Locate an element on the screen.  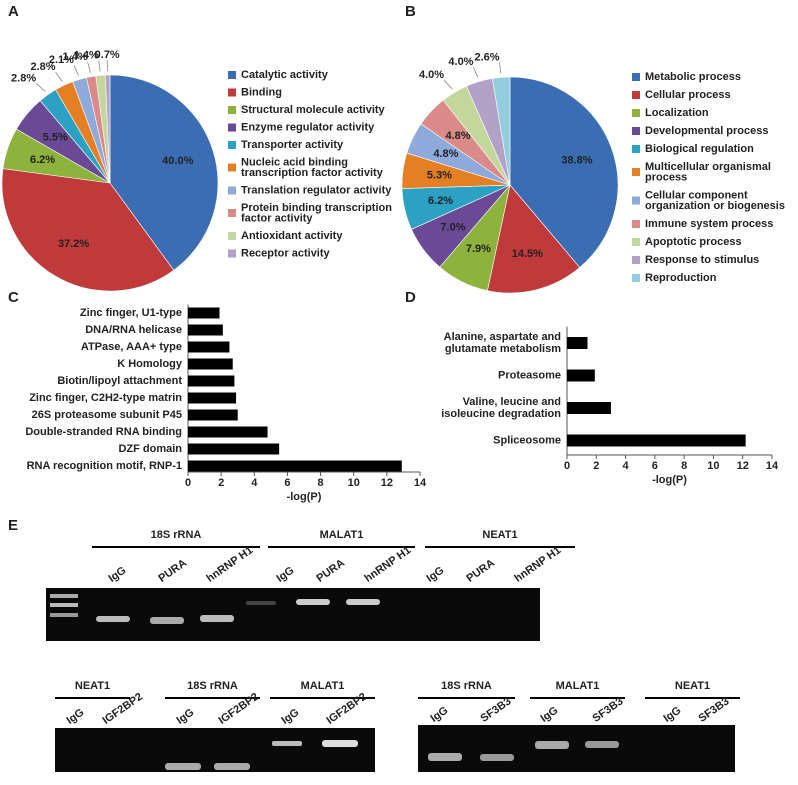
x-tick-label: 4 is located at coordinates (626, 466).